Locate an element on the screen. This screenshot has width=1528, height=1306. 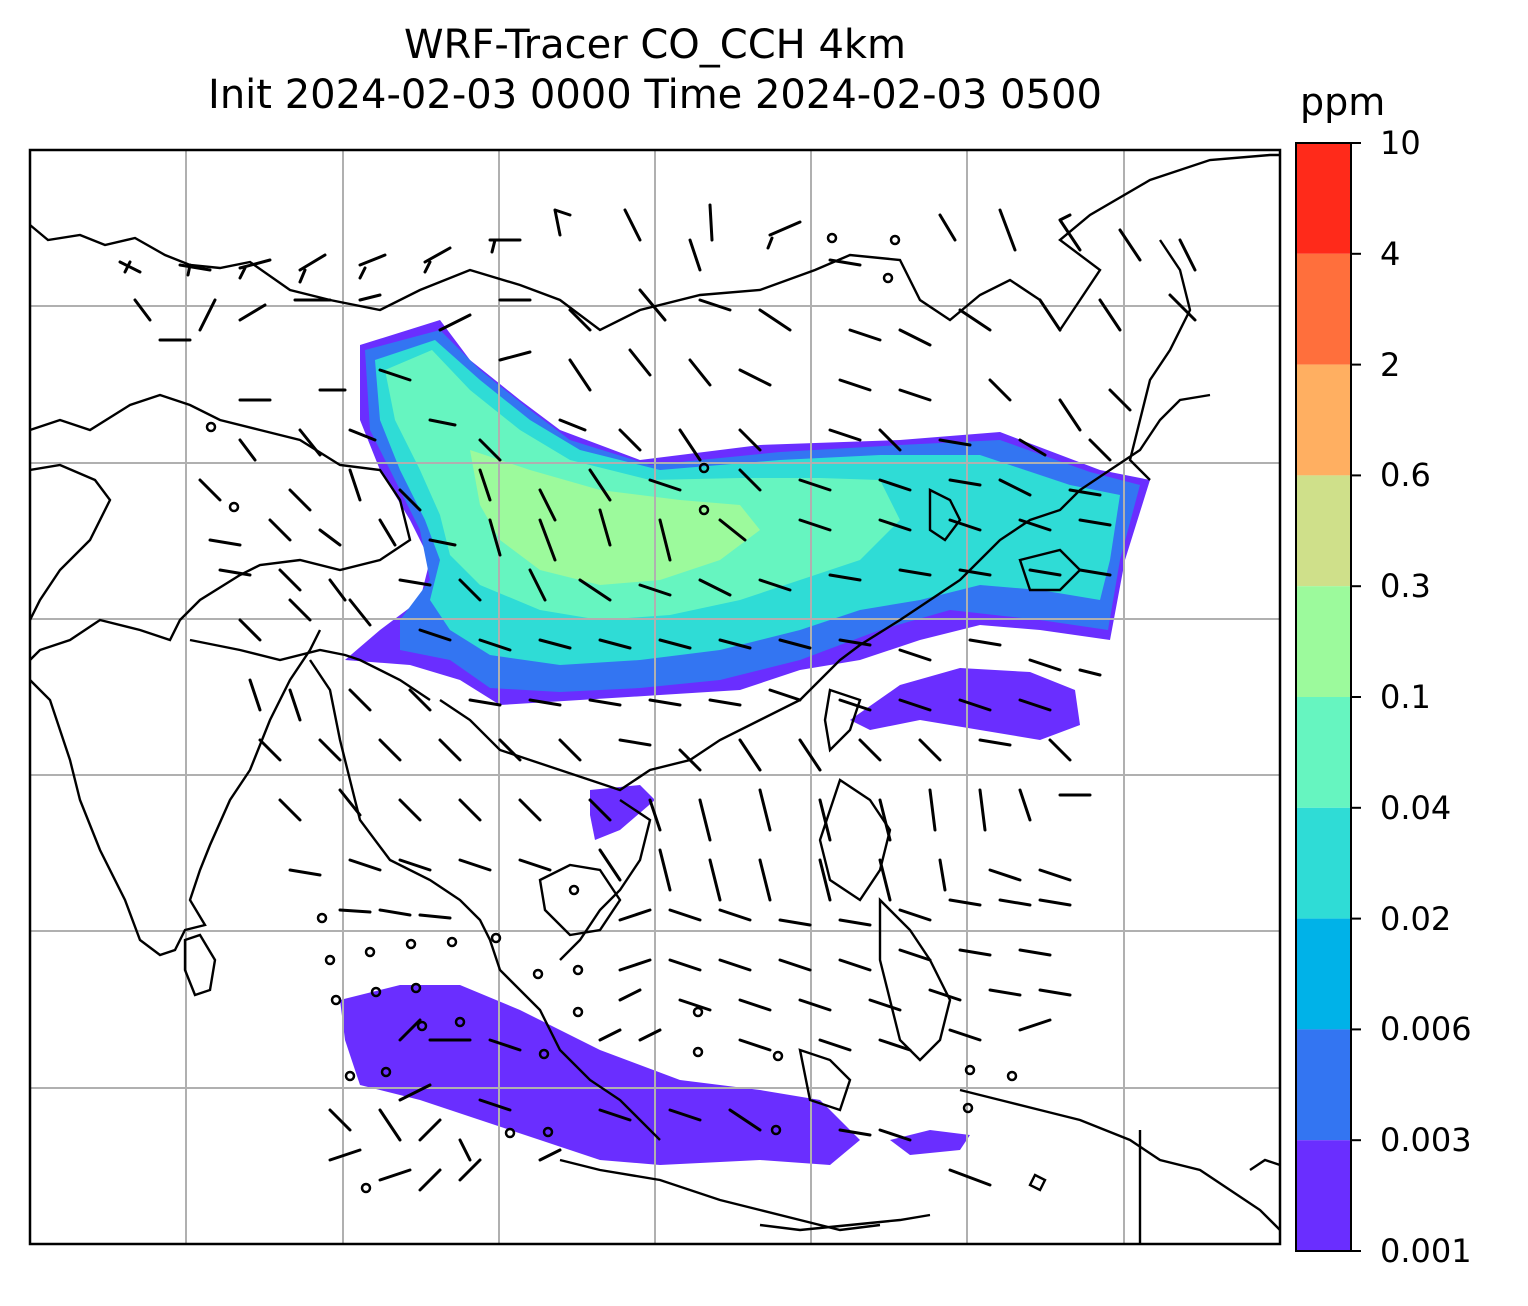
colorbar-tick-label: 0.3 is located at coordinates (1405, 586).